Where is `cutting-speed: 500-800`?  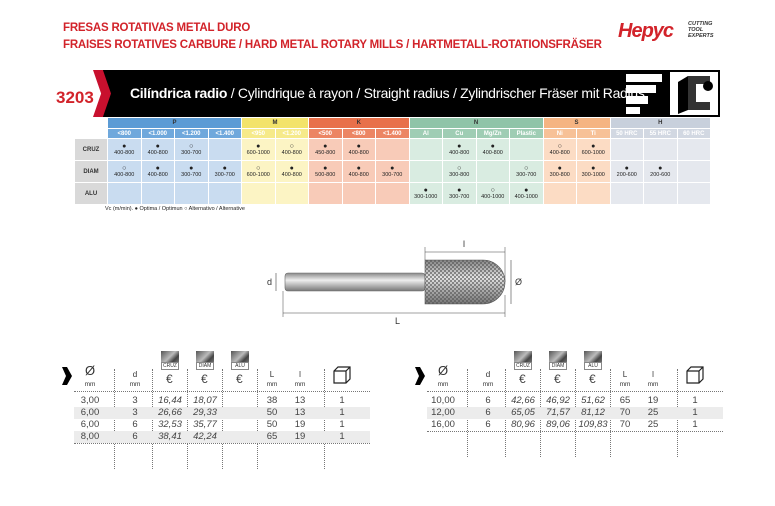
cutting-speed: 500-800 is located at coordinates (325, 175).